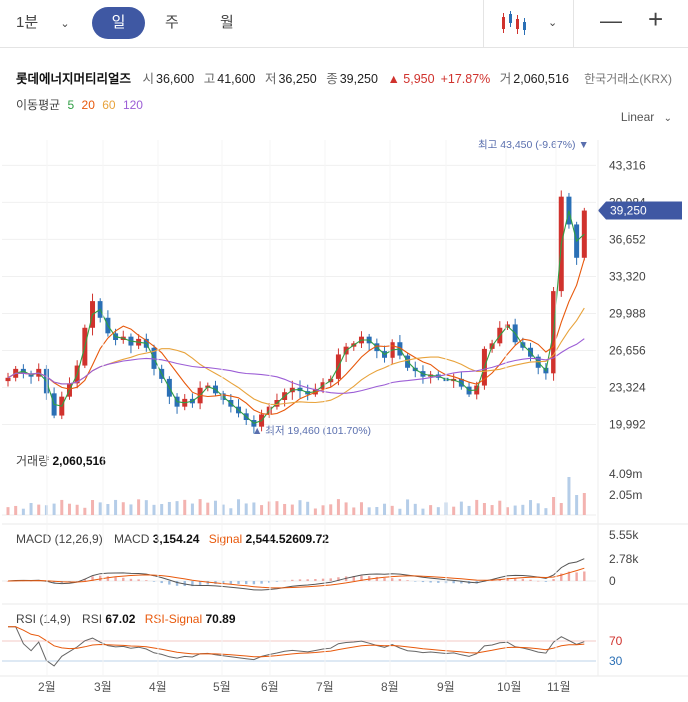  Describe the element at coordinates (465, 79) in the screenshot. I see `change-pct: +17.87%` at that location.